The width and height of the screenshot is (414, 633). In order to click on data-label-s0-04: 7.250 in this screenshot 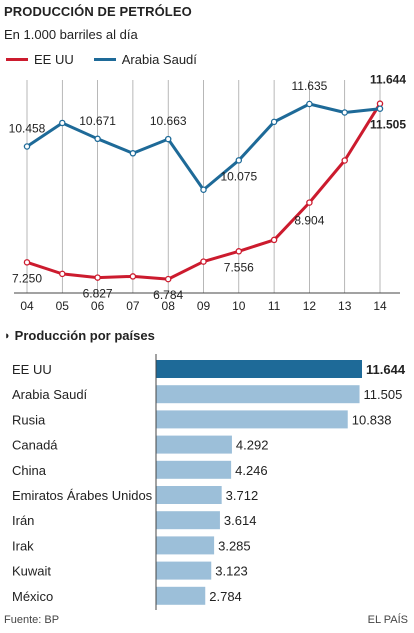, I will do `click(27, 278)`.